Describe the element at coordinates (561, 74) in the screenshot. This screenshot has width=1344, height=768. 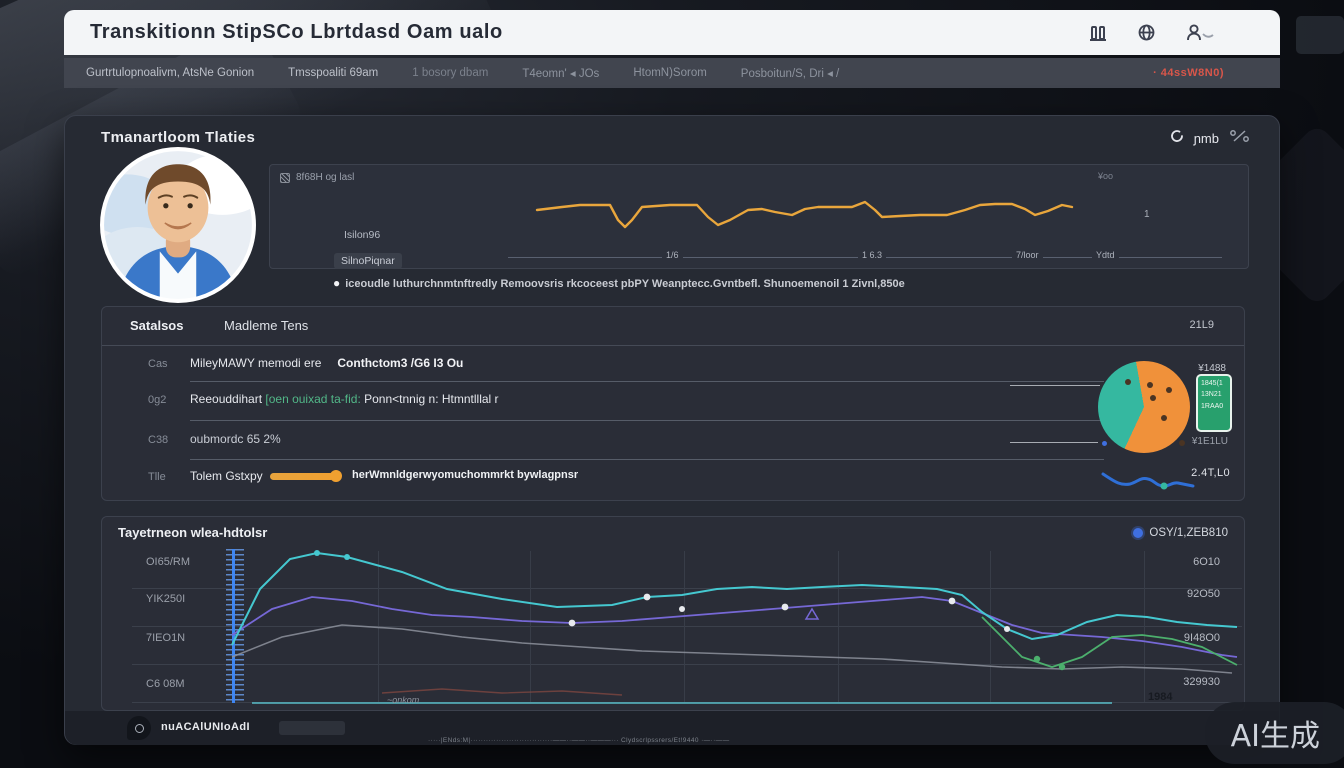
I see `nav-item-4: T4eomn' ◂ JOs` at that location.